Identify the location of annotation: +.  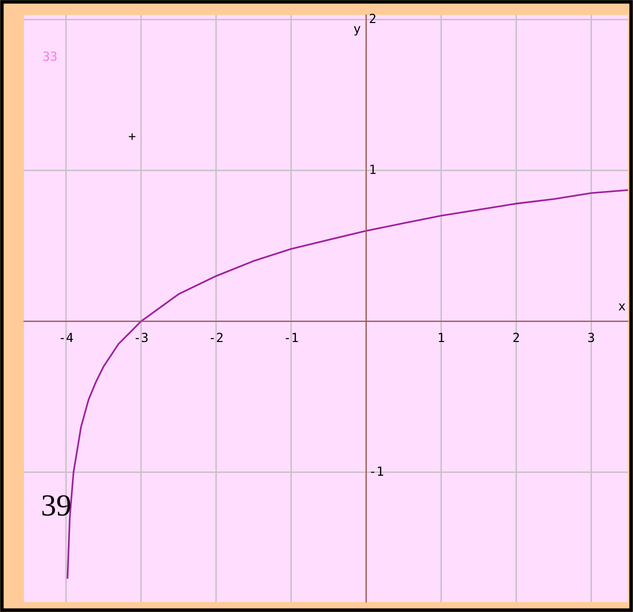
(132, 136).